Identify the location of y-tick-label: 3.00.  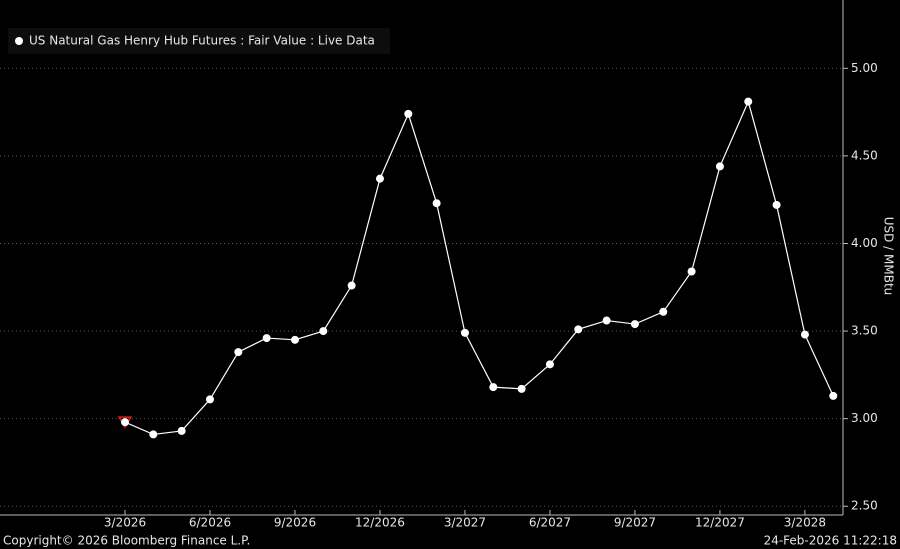
(864, 418).